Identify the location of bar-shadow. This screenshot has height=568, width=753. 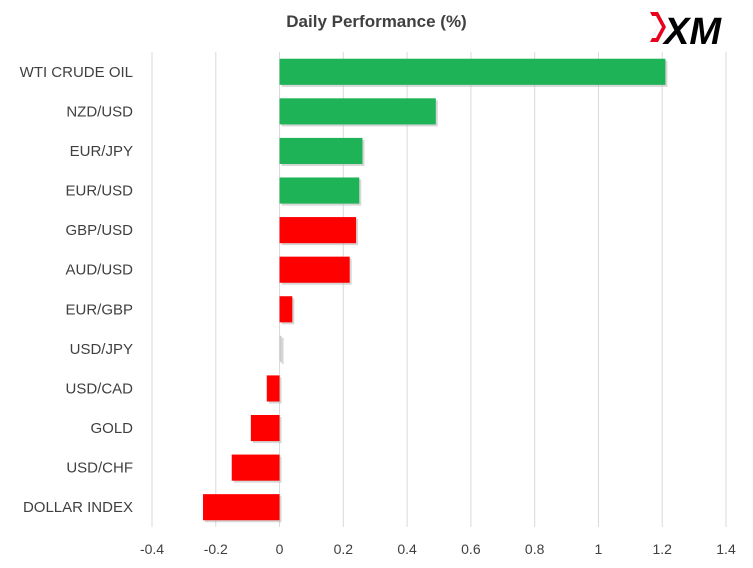
(283, 351).